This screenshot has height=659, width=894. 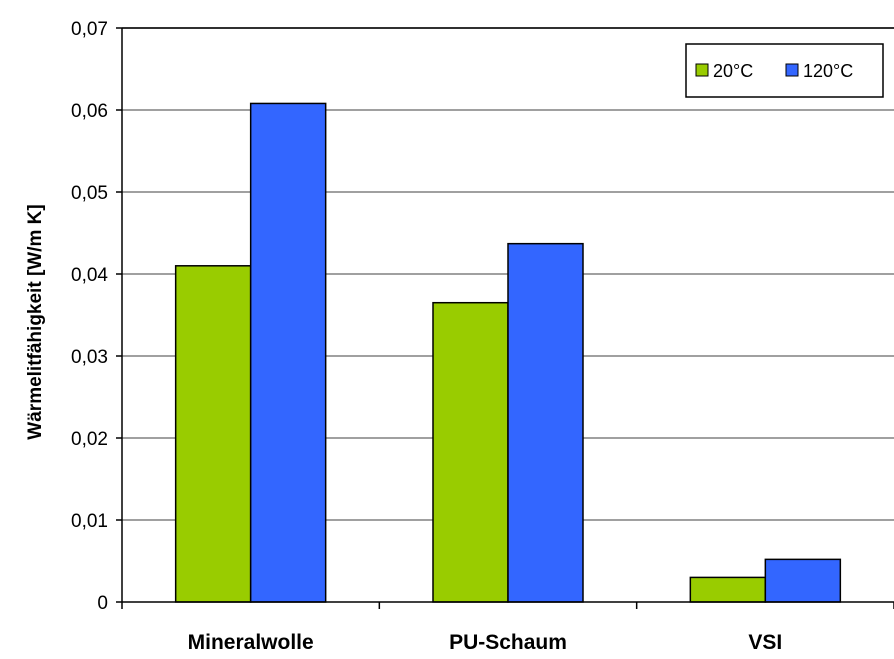 What do you see at coordinates (89, 111) in the screenshot?
I see `y-tick-label: 0,06` at bounding box center [89, 111].